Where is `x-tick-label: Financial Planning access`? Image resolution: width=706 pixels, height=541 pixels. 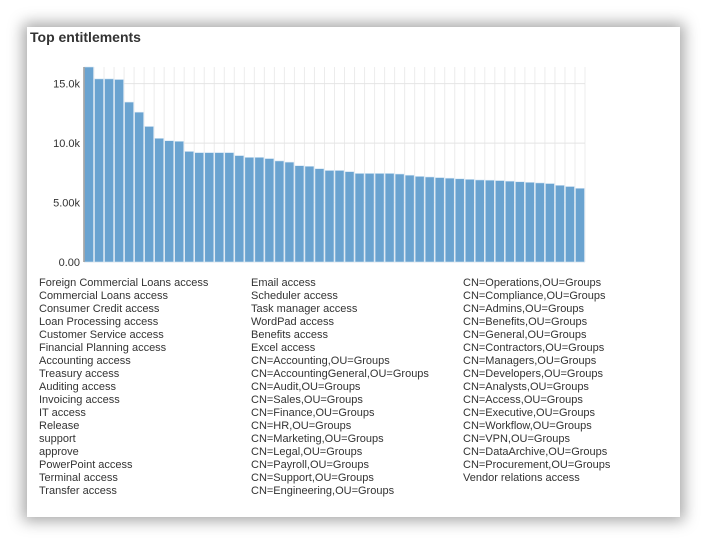 x-tick-label: Financial Planning access is located at coordinates (103, 348).